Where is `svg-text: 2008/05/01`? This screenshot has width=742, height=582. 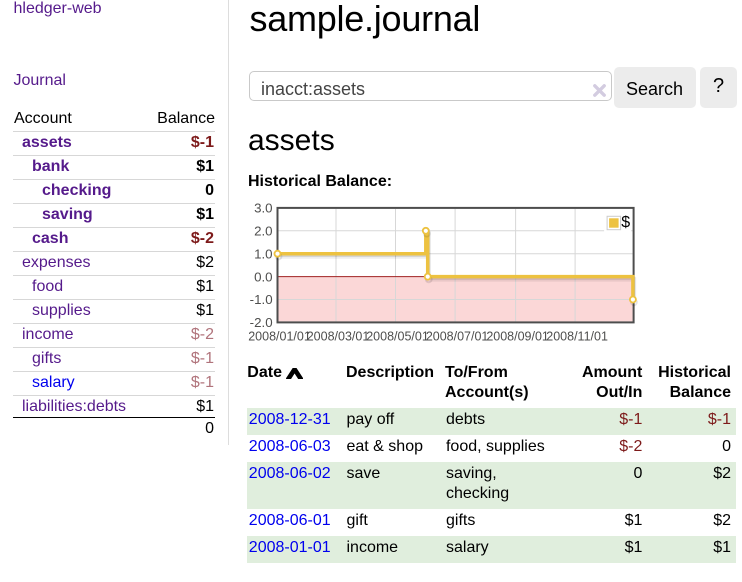 svg-text: 2008/05/01 is located at coordinates (397, 337).